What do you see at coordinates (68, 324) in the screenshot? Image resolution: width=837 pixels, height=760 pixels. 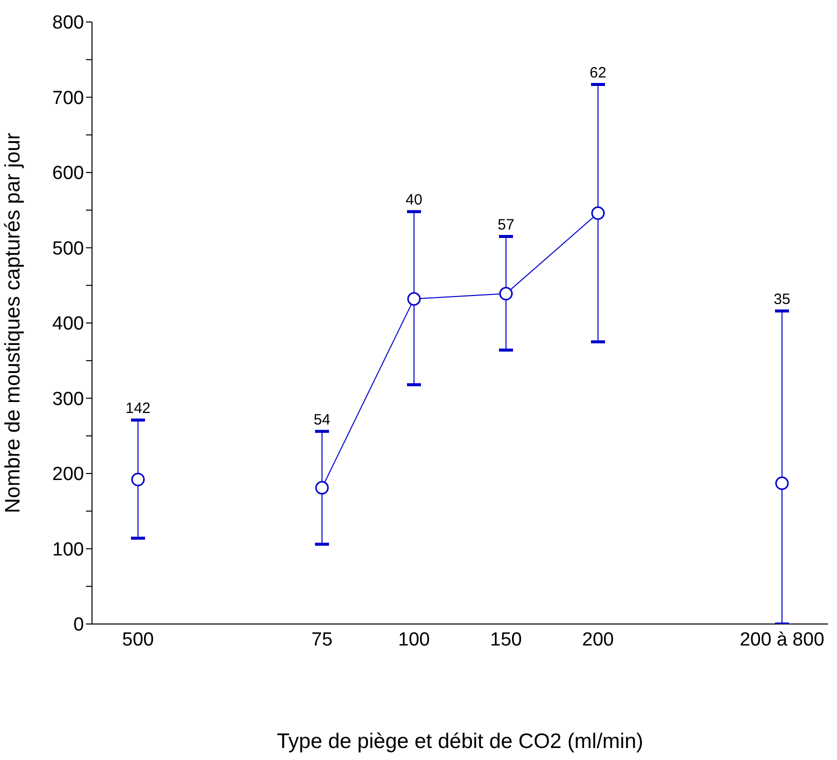 I see `y-tick-label: 400` at bounding box center [68, 324].